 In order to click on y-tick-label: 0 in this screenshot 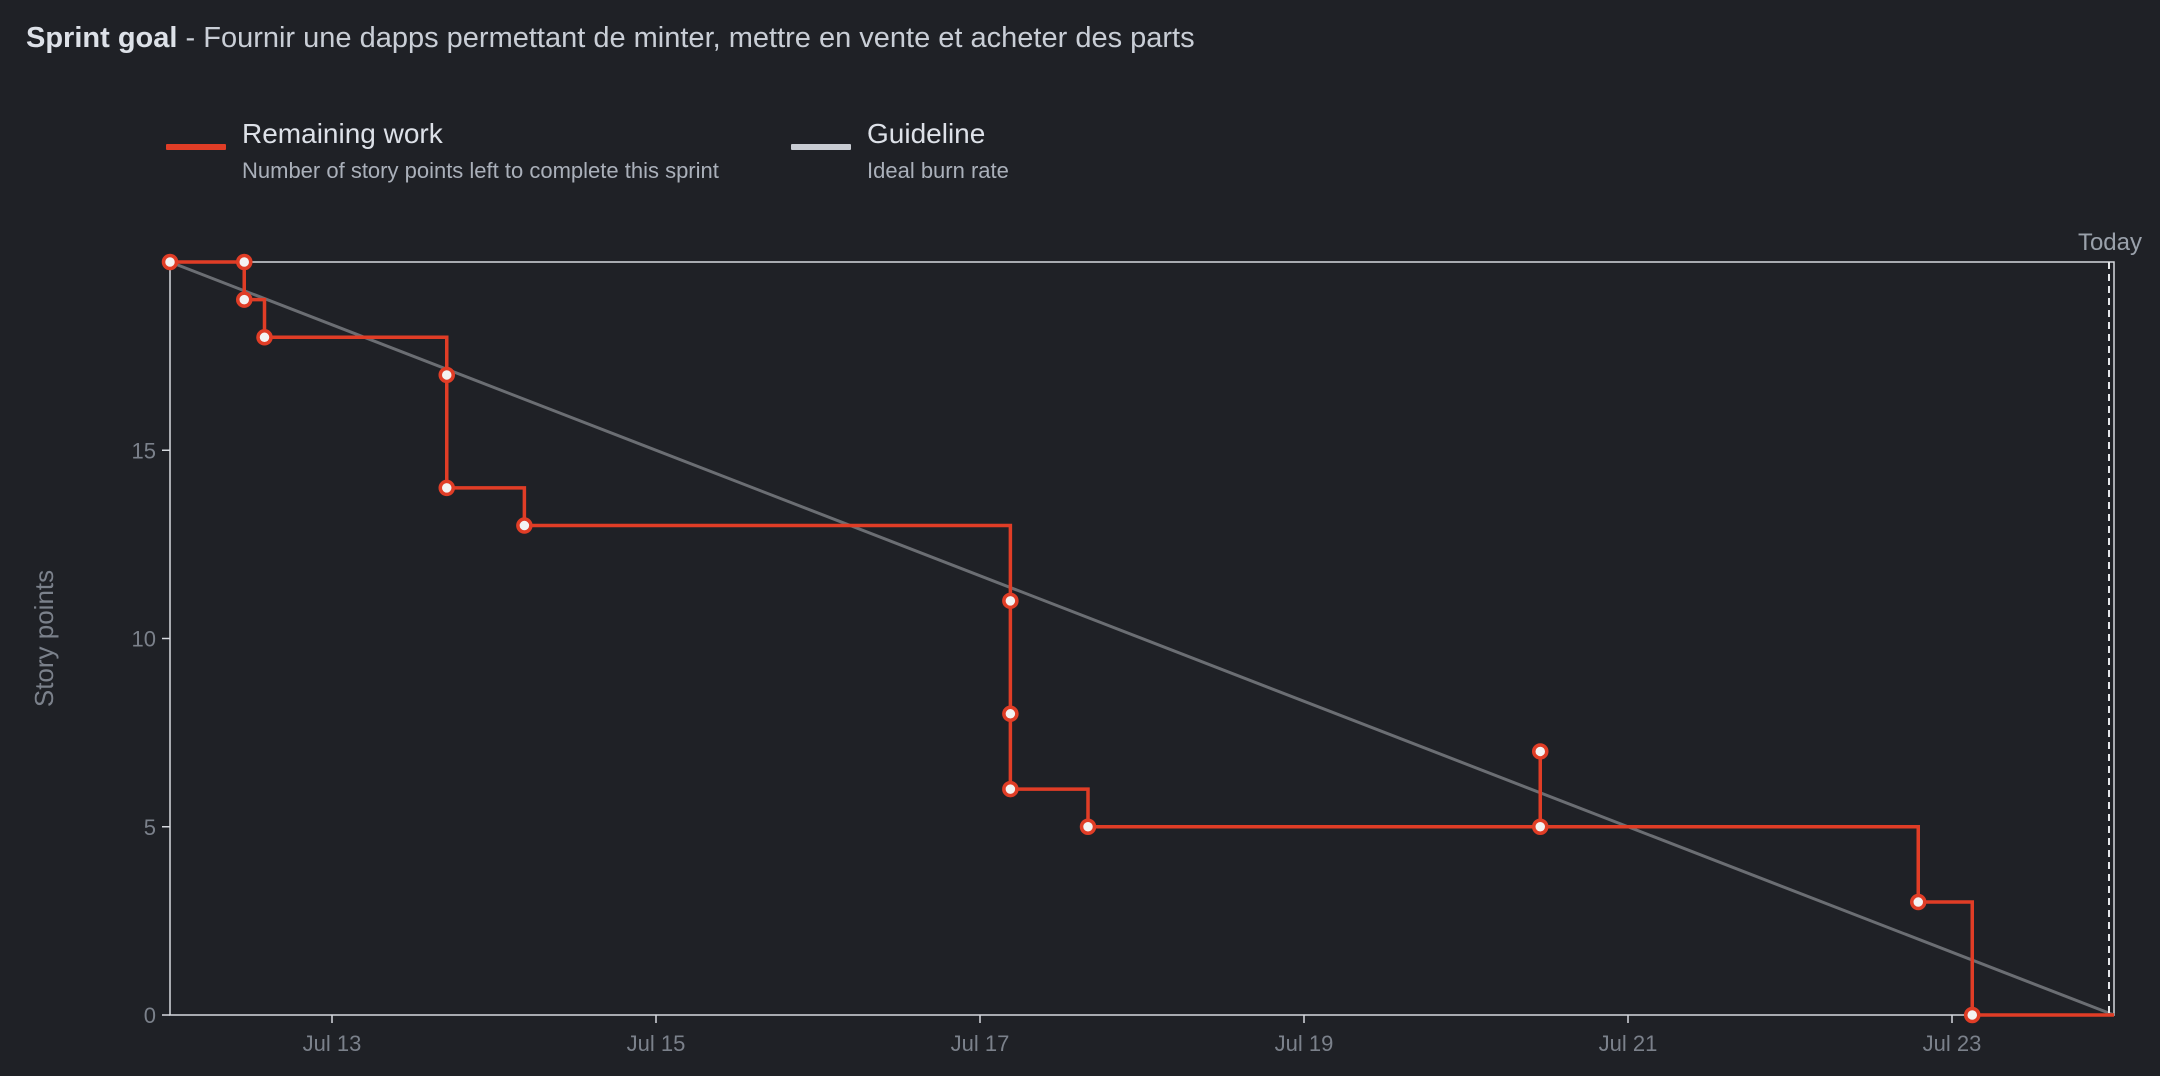, I will do `click(150, 1015)`.